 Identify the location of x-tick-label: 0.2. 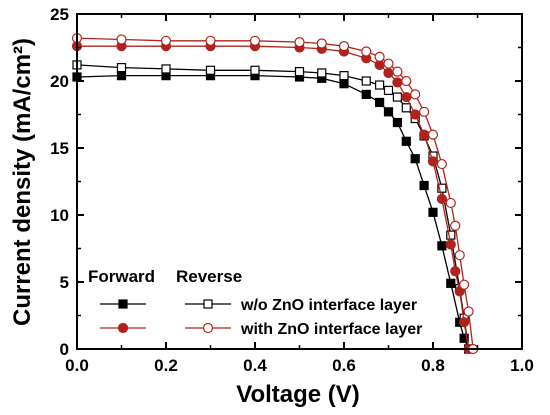
(166, 365).